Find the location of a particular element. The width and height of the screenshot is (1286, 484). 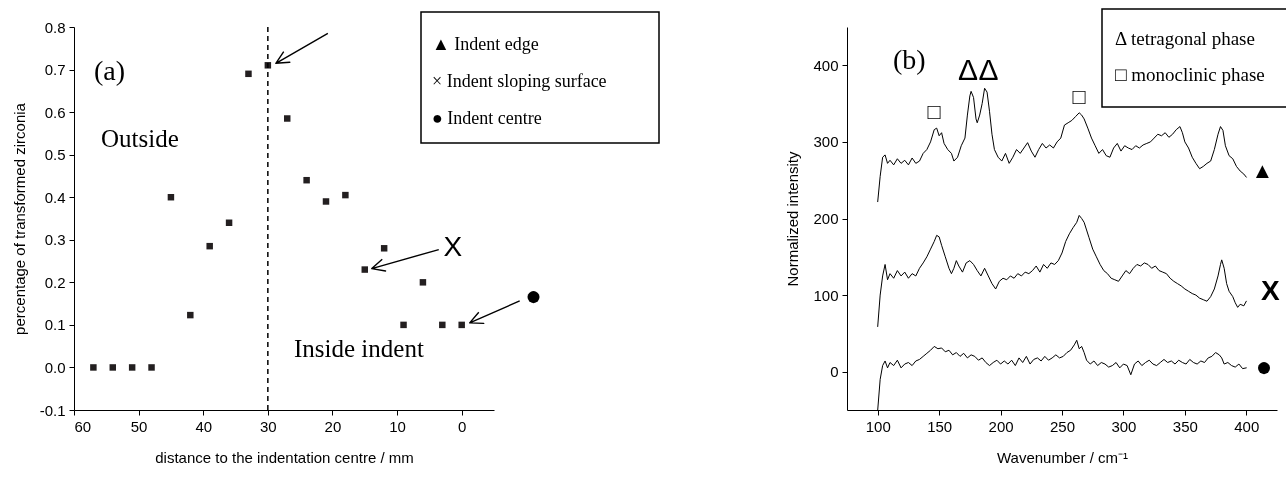

annotation: × Indent sloping surface is located at coordinates (519, 81).